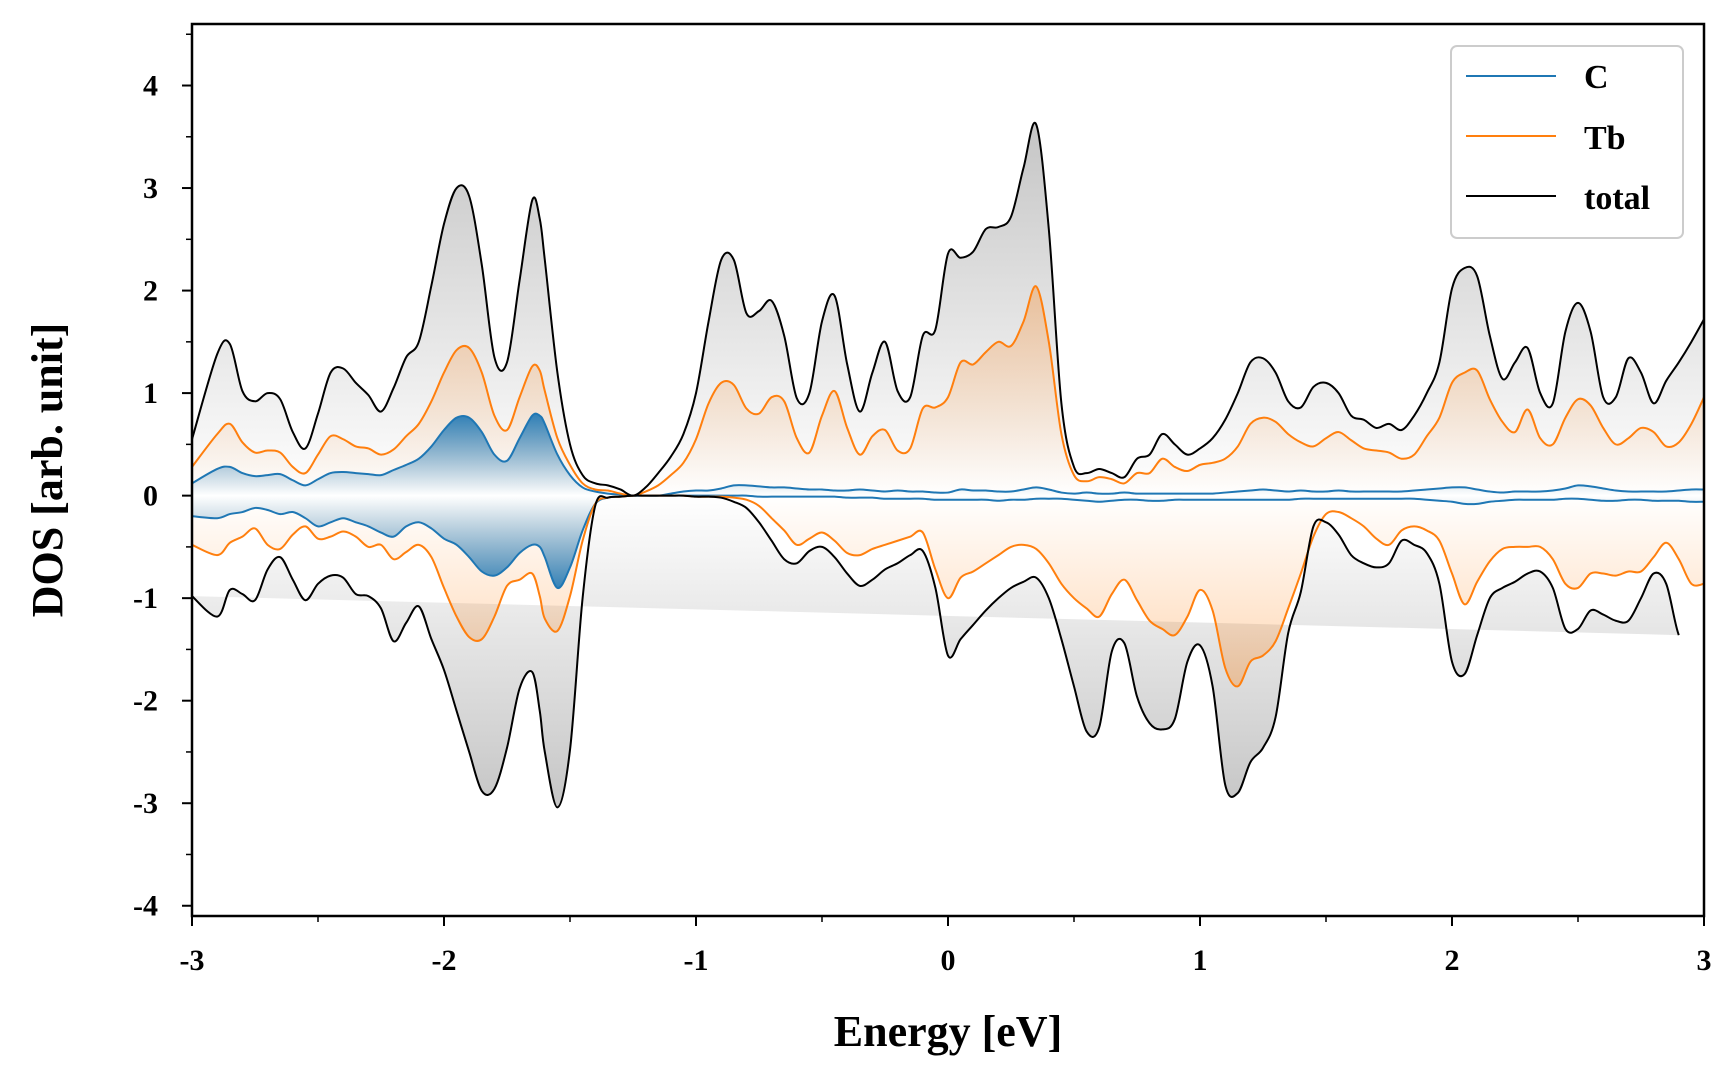 This screenshot has height=1080, width=1728. I want to click on line-c-down, so click(948, 541).